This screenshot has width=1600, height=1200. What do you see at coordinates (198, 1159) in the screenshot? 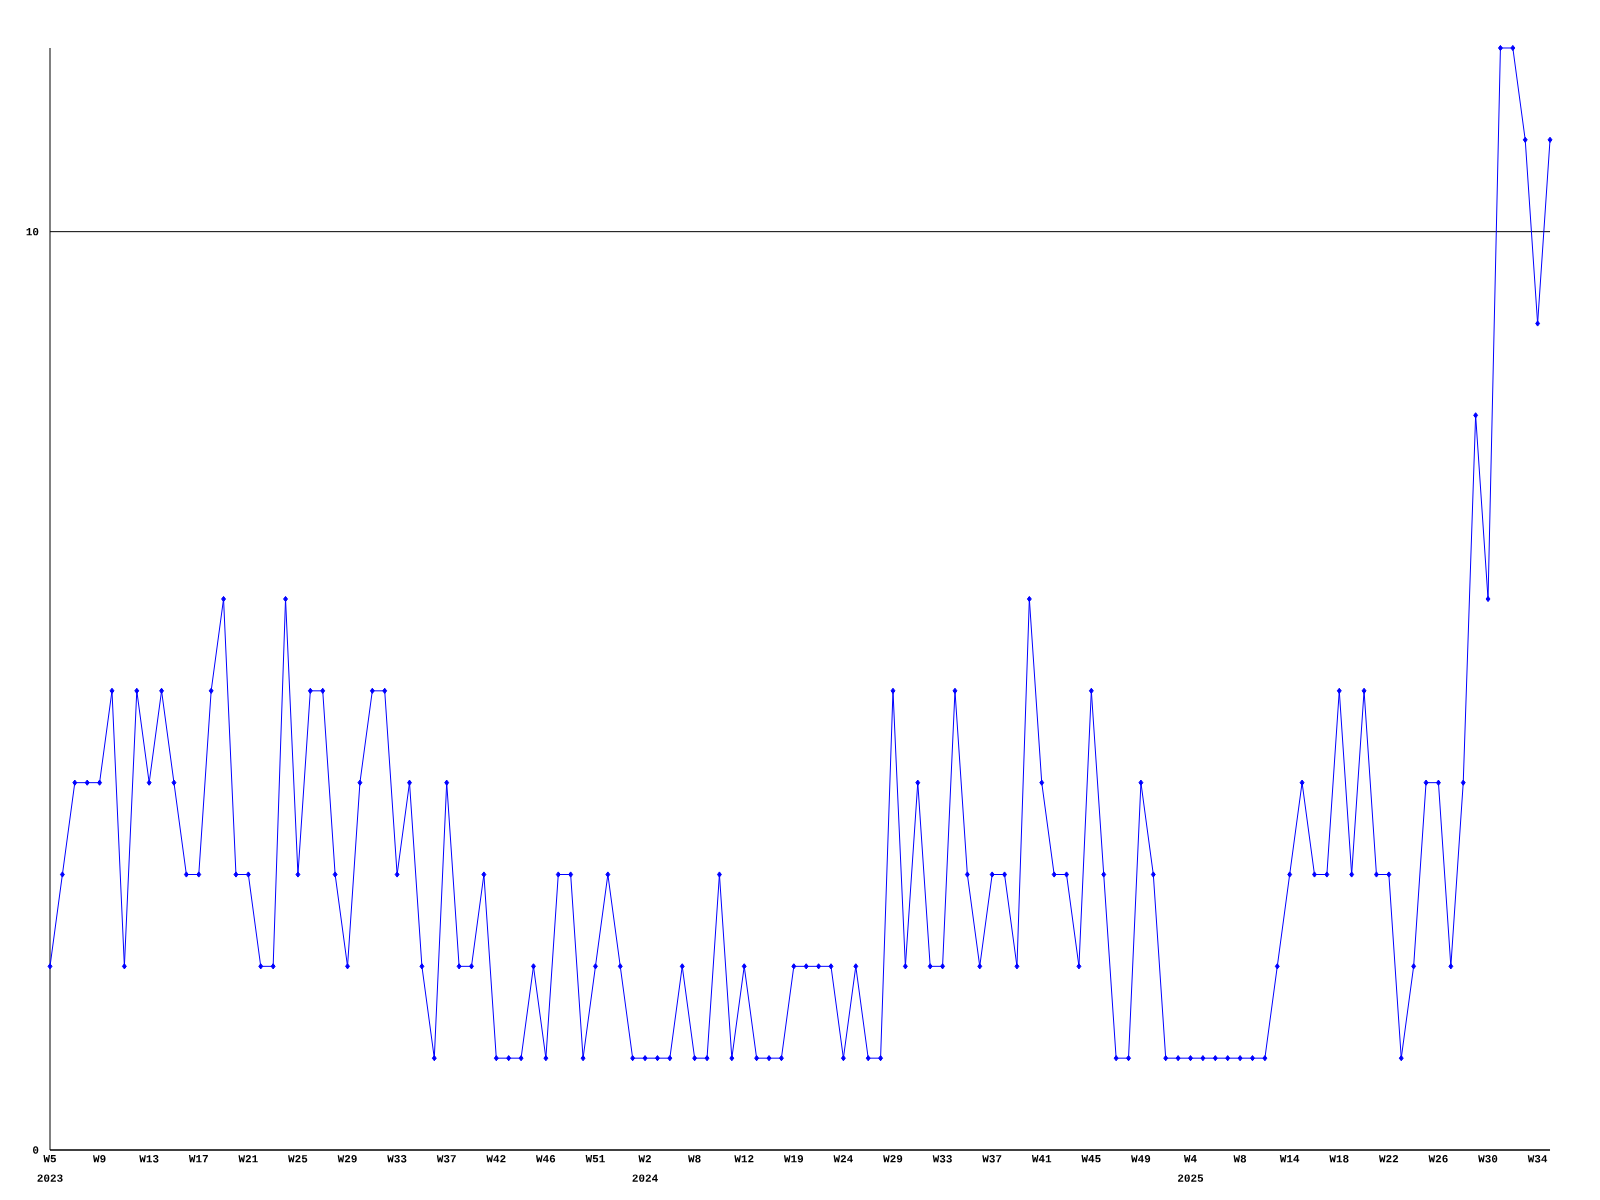
I see `x-tick-label: W17` at bounding box center [198, 1159].